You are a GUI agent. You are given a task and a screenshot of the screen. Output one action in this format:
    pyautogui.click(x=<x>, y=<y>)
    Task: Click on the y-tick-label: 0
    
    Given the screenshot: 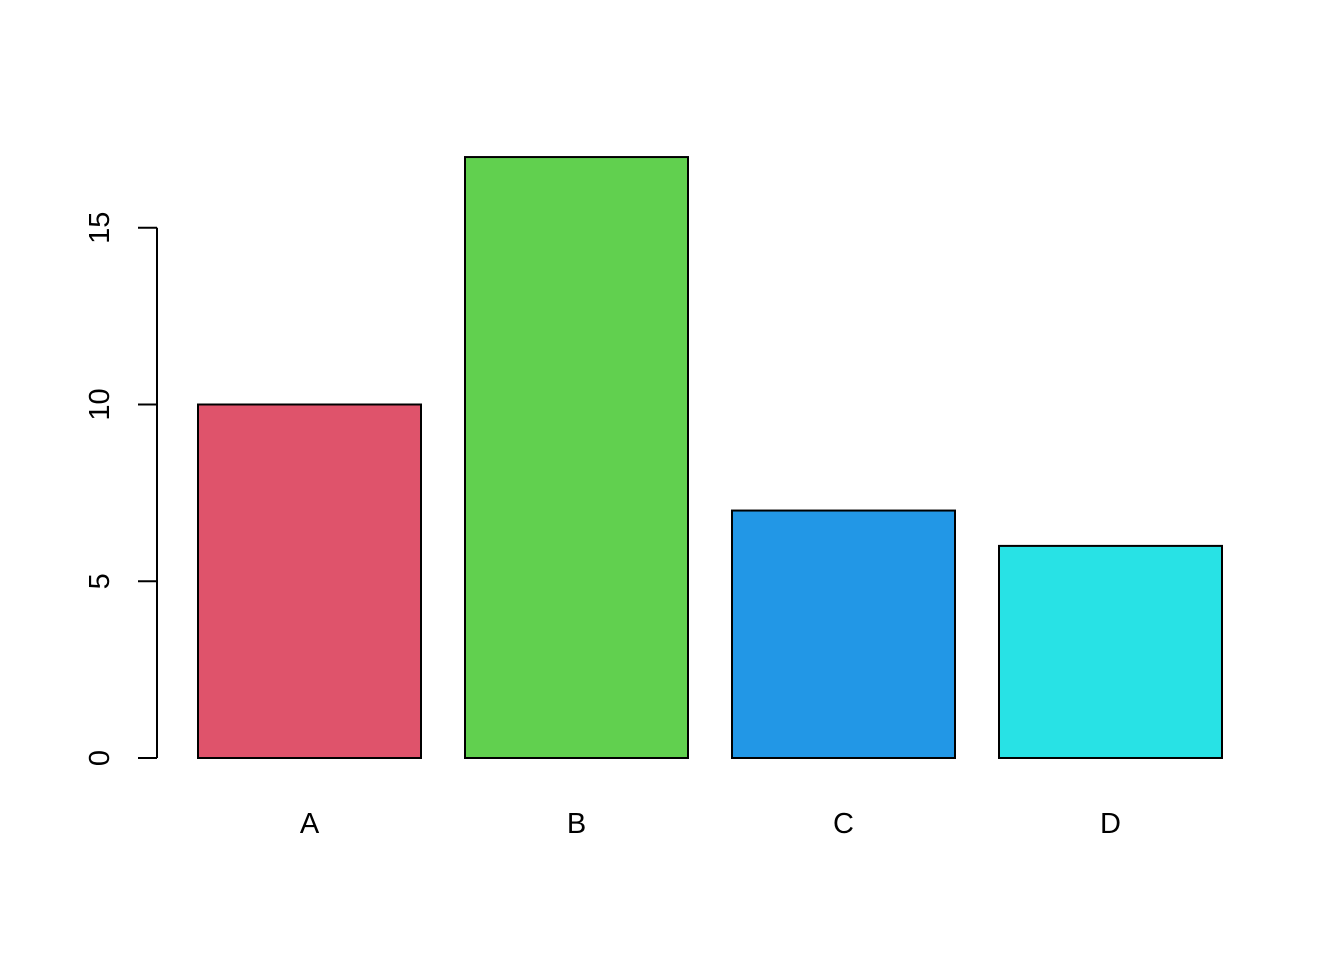 What is the action you would take?
    pyautogui.click(x=100, y=758)
    